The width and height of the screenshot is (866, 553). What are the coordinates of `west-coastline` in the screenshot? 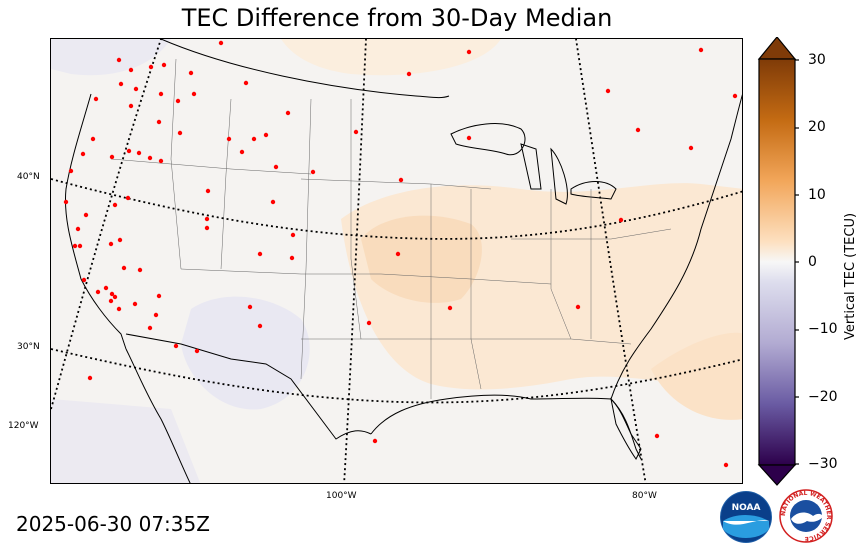 It's located at (95, 221).